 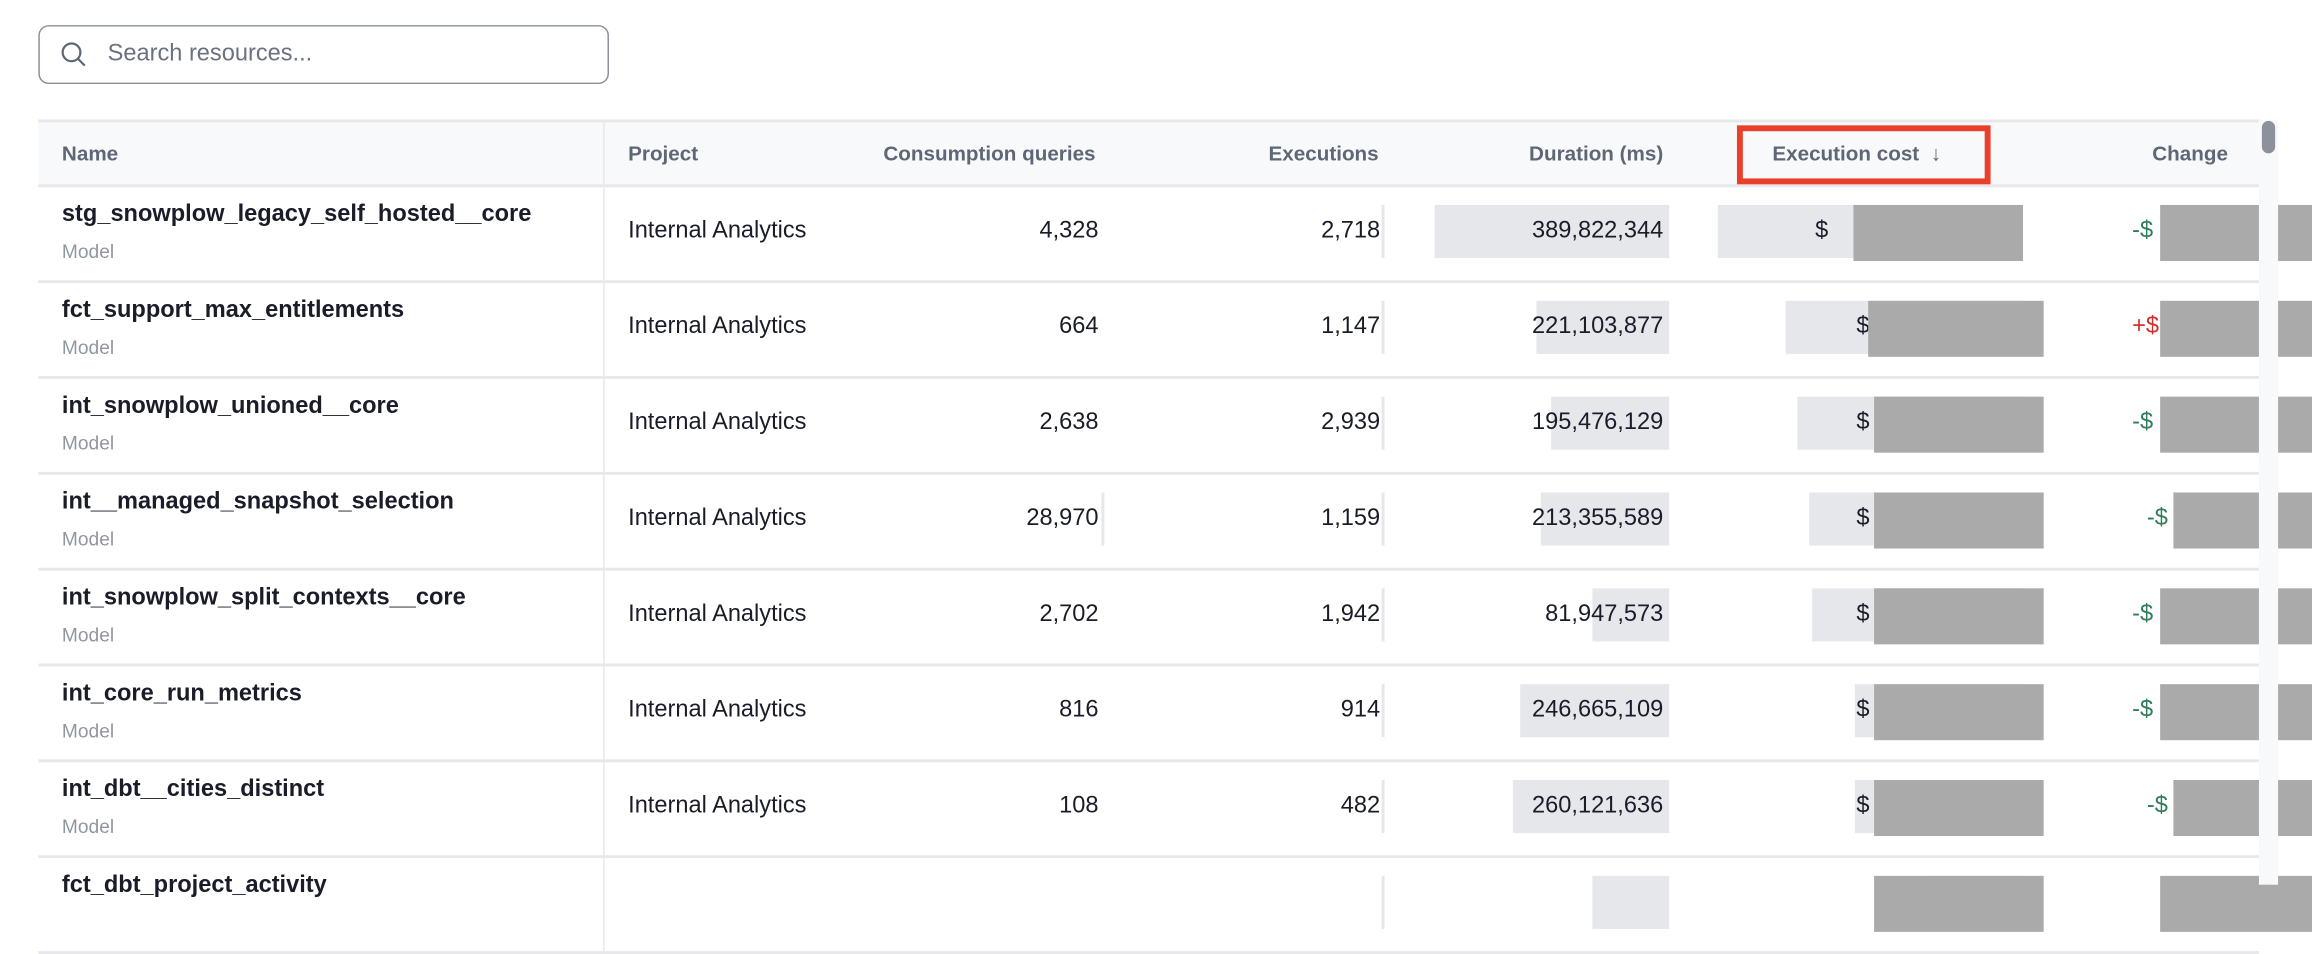 I want to click on duration-cell: 221,103,877, so click(x=1598, y=327).